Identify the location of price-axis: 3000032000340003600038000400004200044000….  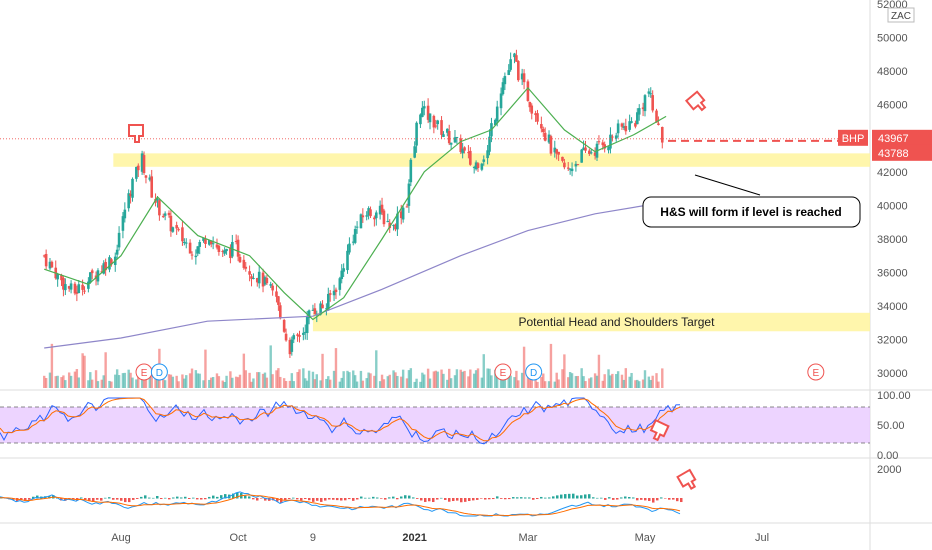
(885, 238).